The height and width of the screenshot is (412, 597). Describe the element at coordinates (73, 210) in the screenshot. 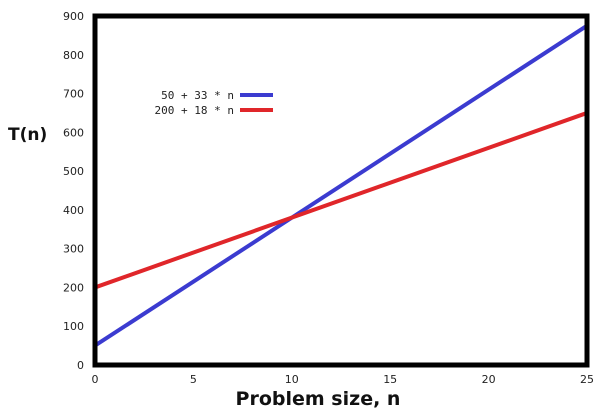

I see `y-tick-label: 400` at that location.